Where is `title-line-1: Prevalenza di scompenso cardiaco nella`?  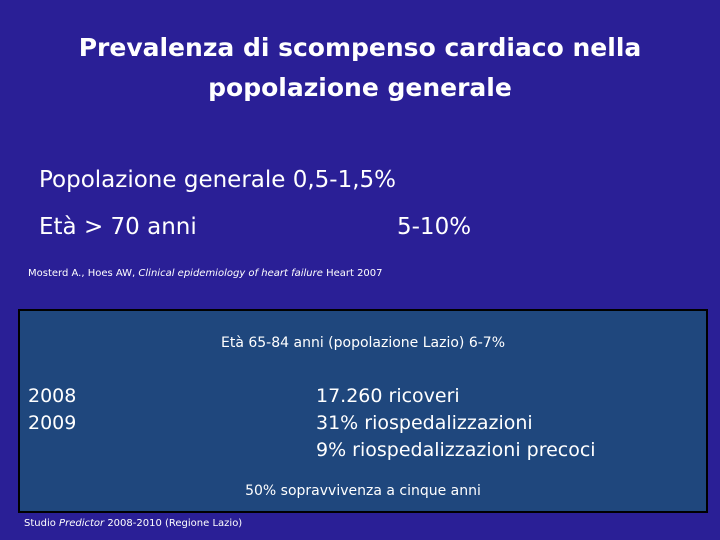
title-line-1: Prevalenza di scompenso cardiaco nella is located at coordinates (360, 47).